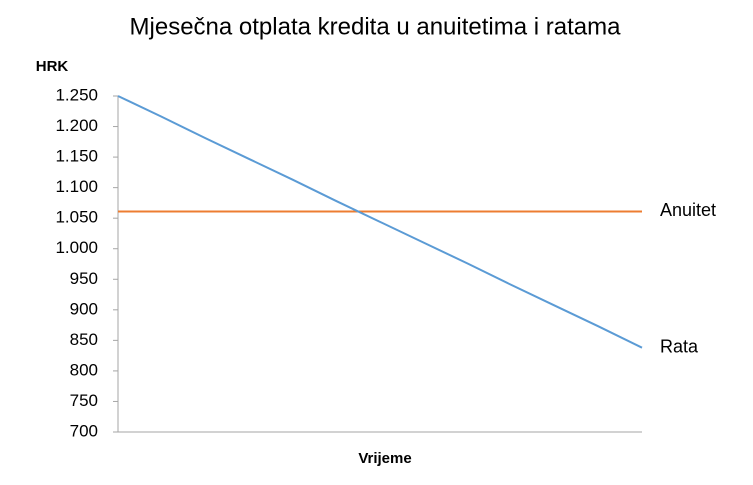  Describe the element at coordinates (84, 400) in the screenshot. I see `y-tick-label: 750` at that location.